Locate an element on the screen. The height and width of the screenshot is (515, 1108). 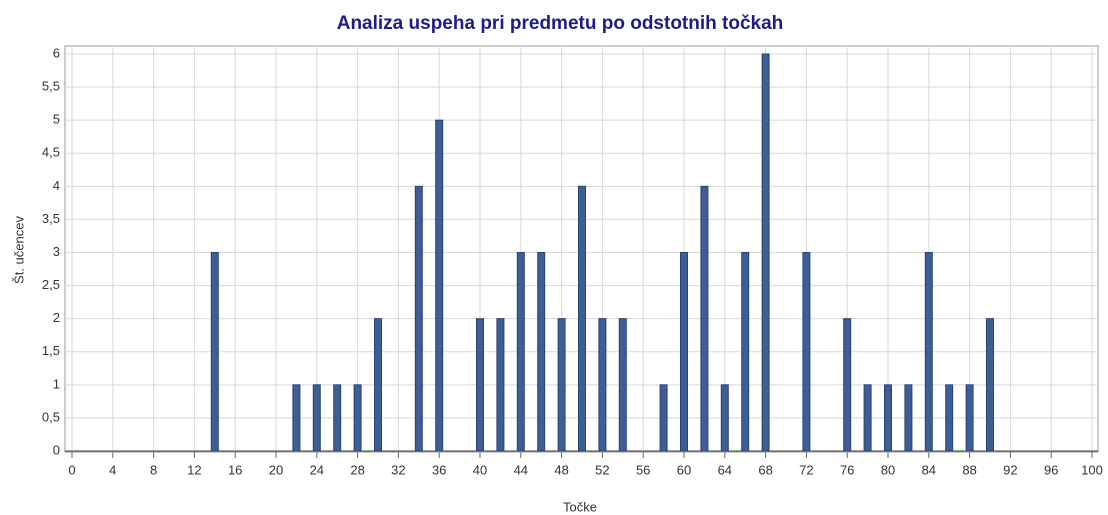
x-tick-label: 72 is located at coordinates (806, 469).